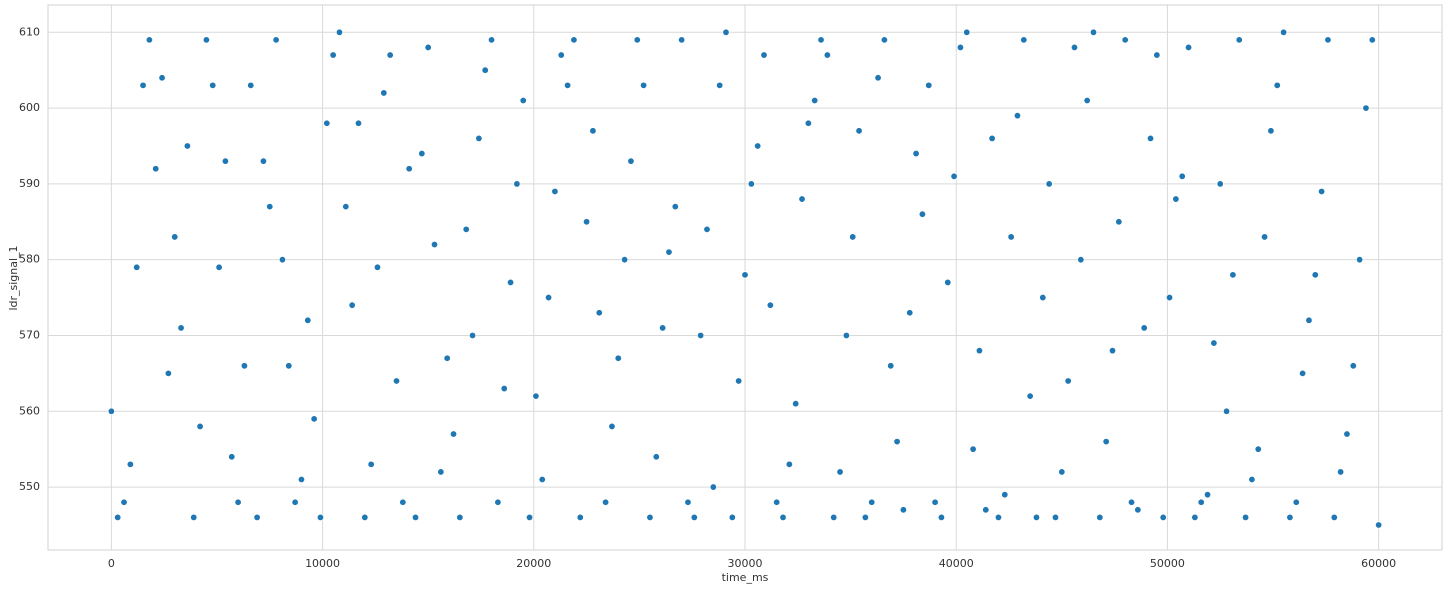 This screenshot has width=1450, height=589. What do you see at coordinates (29, 107) in the screenshot?
I see `y-tick-label: 600` at bounding box center [29, 107].